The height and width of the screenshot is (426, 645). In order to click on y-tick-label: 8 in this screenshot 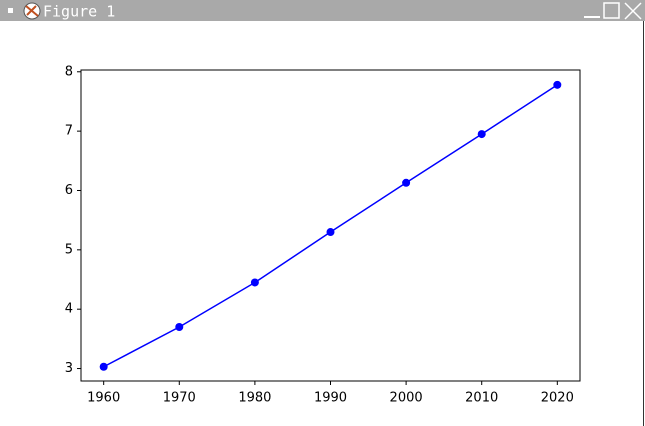, I will do `click(69, 71)`.